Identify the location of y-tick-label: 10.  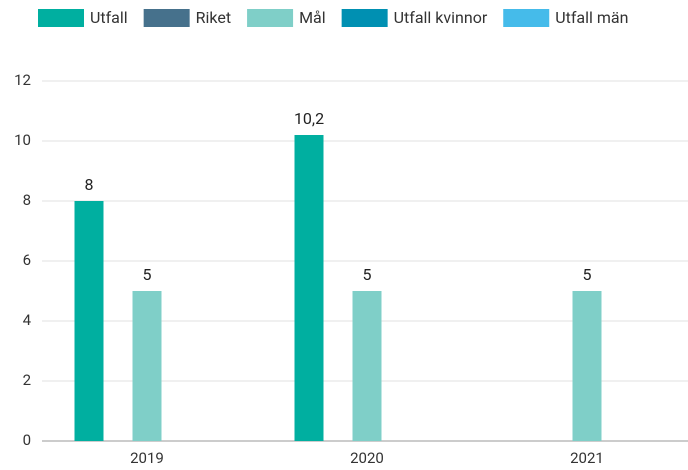
(22, 140).